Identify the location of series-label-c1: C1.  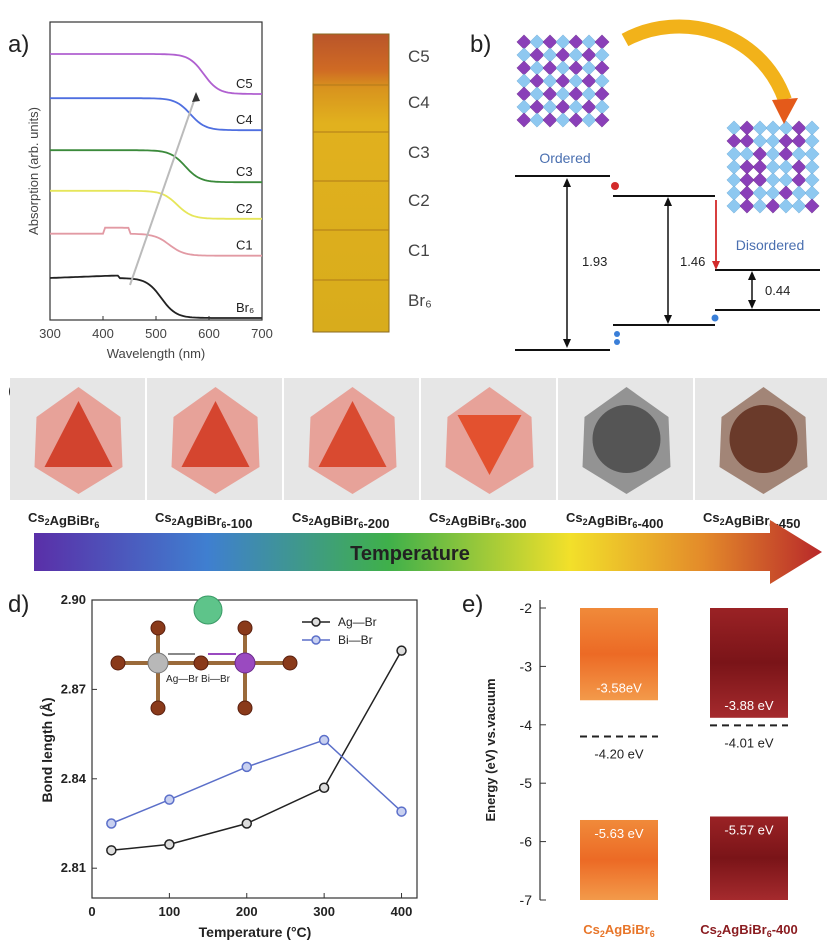
(244, 245).